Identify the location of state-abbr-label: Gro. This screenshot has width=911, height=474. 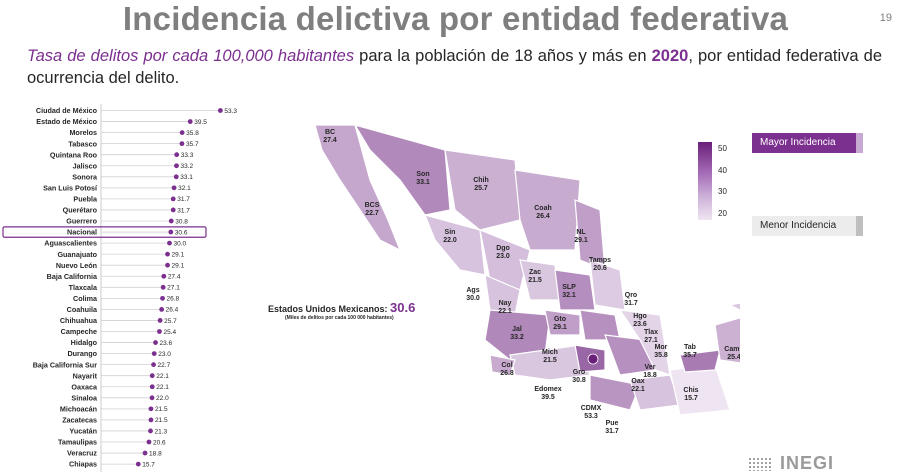
(579, 372).